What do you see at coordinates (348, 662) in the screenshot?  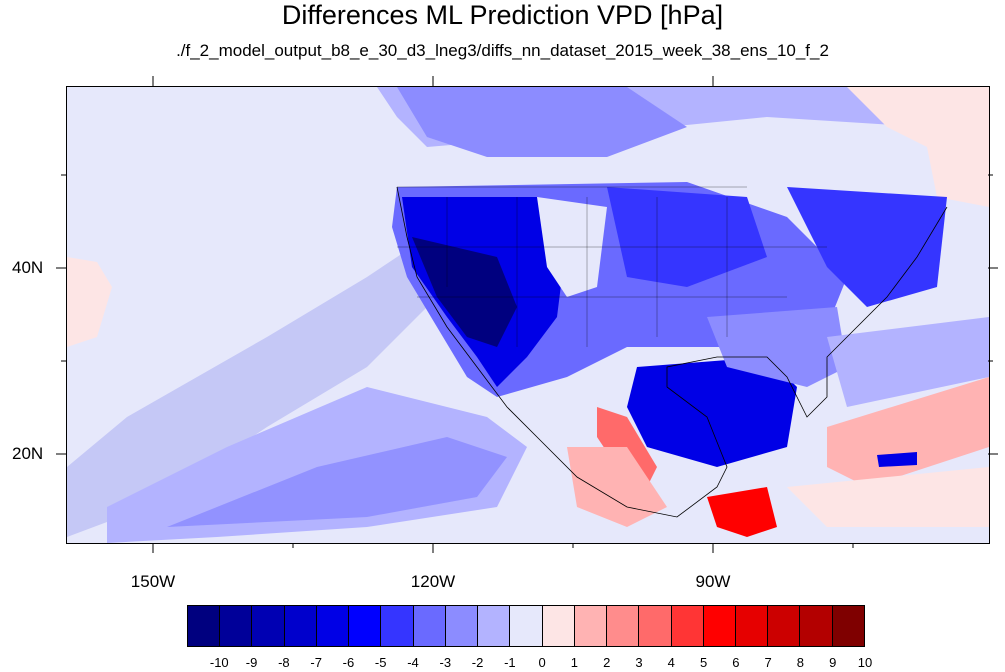 I see `colorbar-tick-label: -6` at bounding box center [348, 662].